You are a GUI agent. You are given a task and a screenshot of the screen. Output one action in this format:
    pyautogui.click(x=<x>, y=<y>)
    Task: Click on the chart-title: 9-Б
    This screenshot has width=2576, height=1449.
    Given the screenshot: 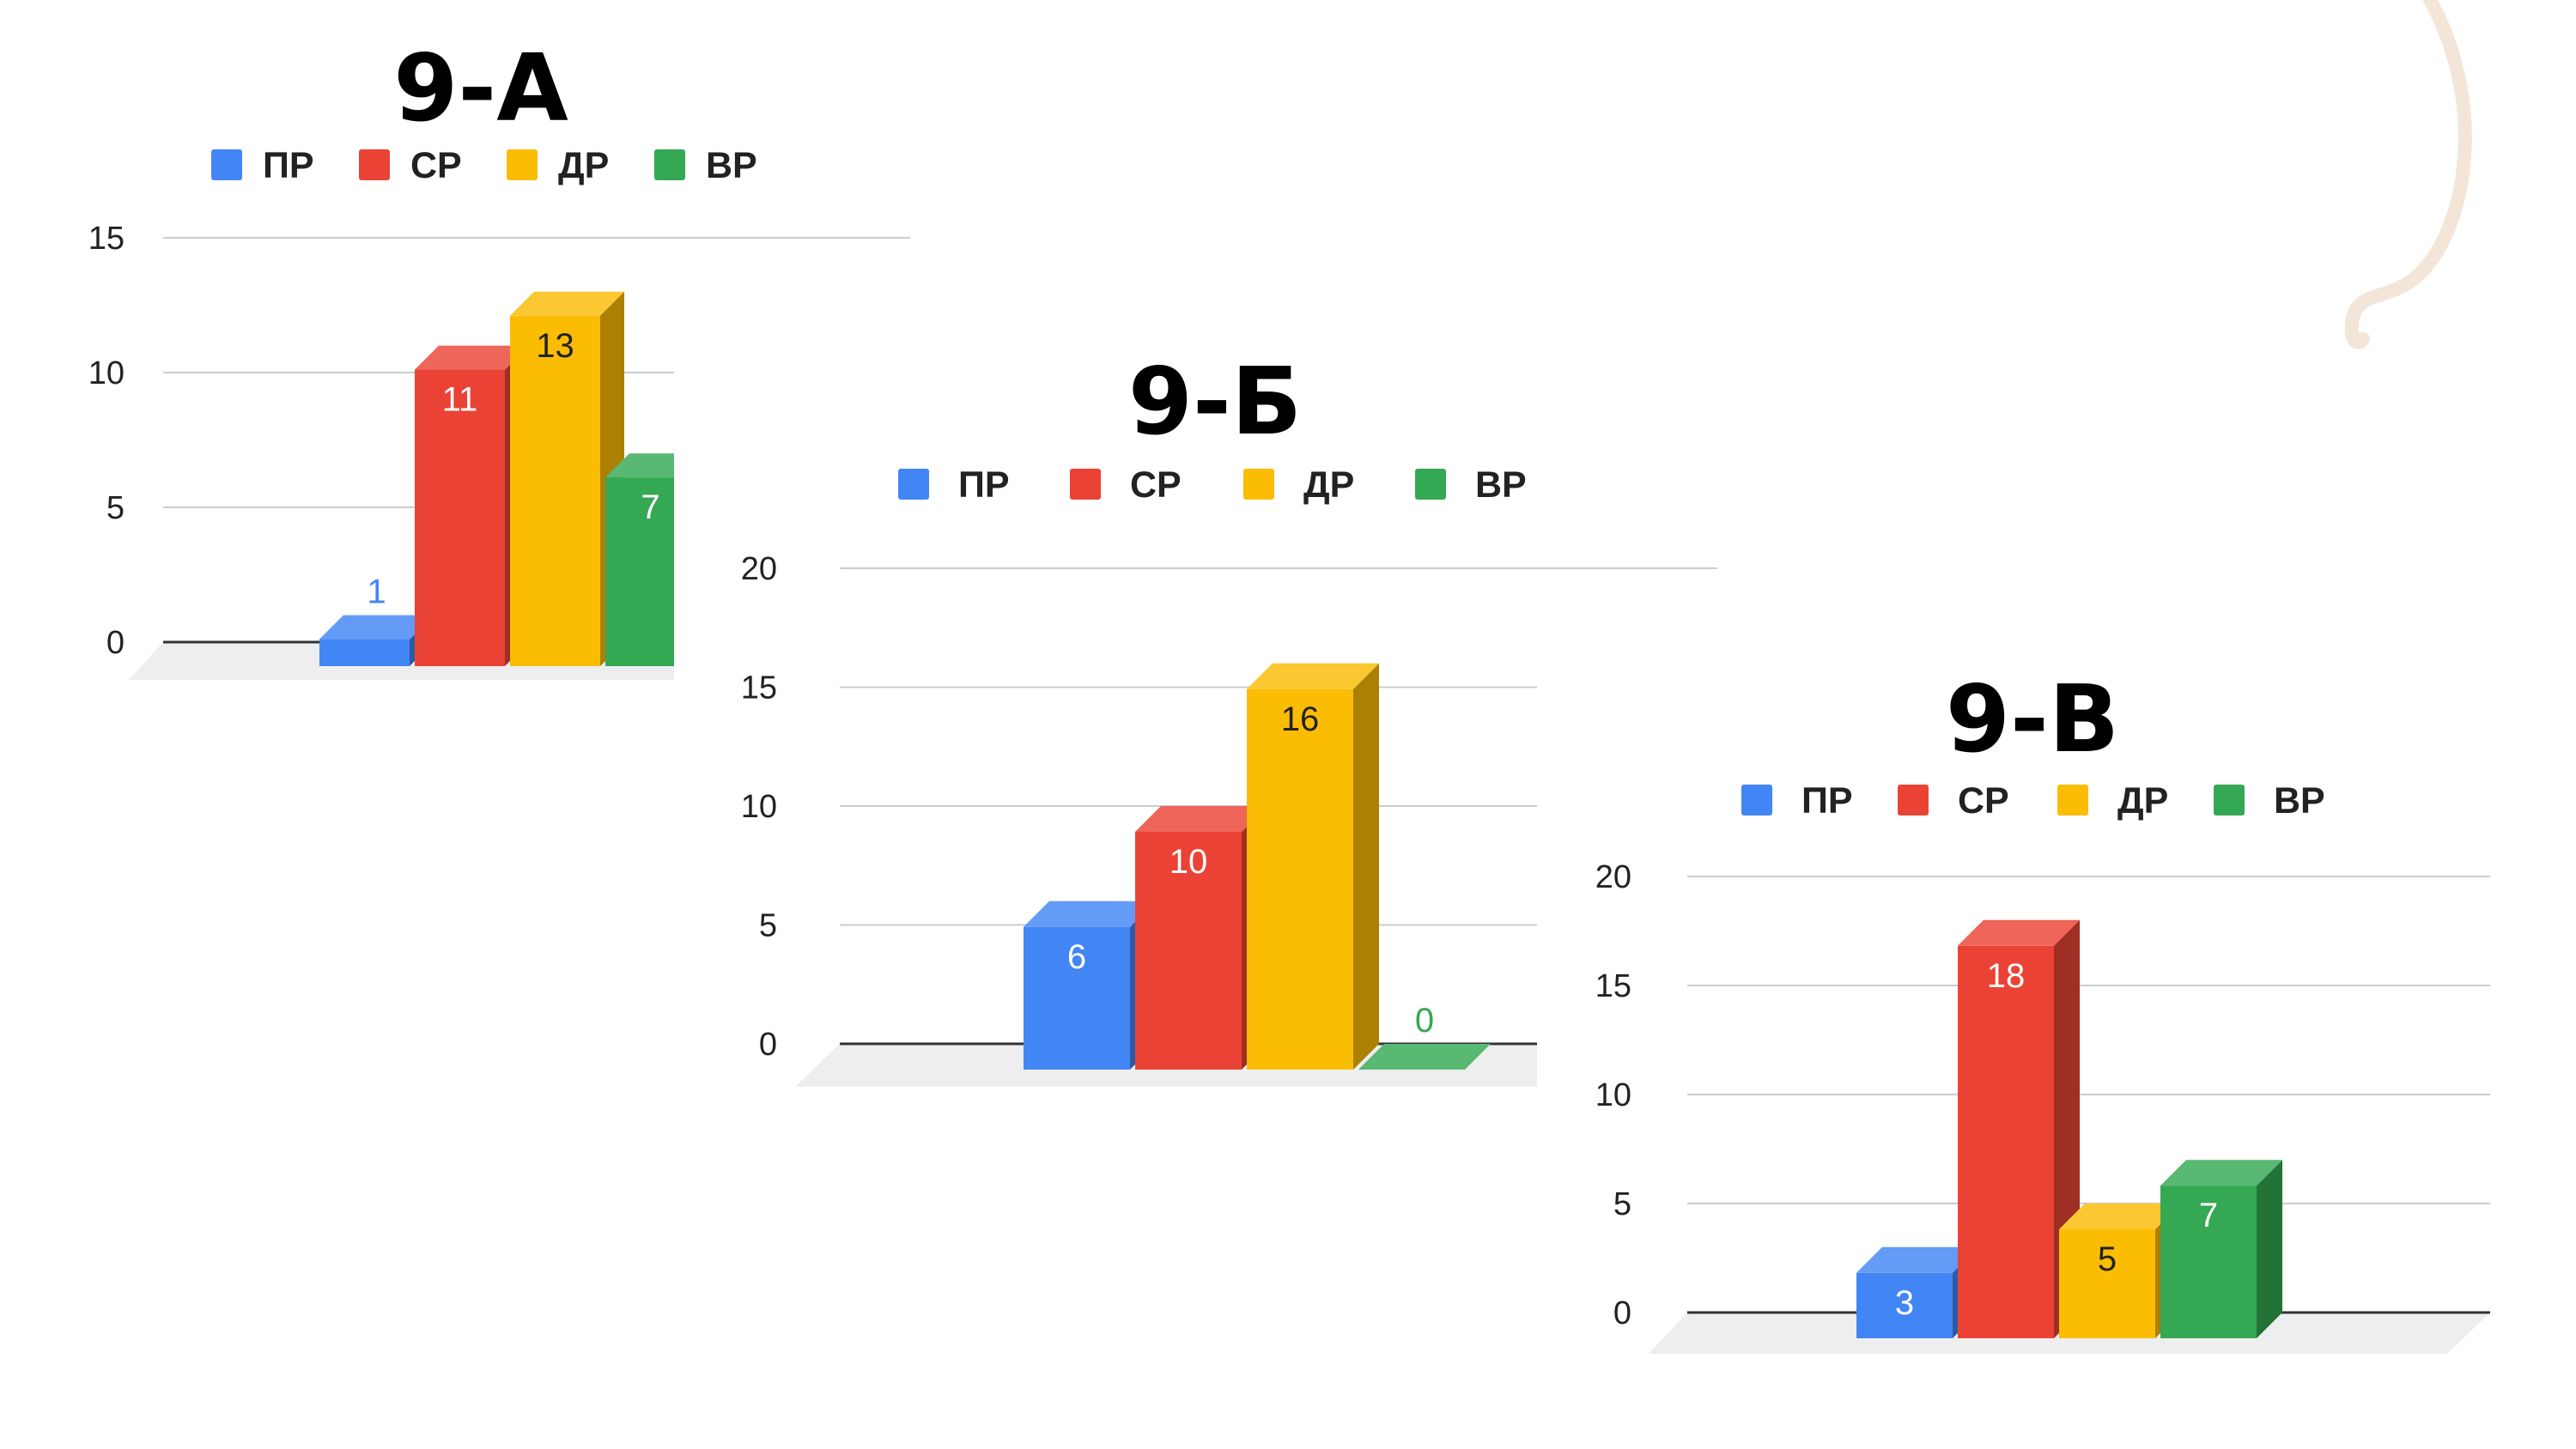 What is the action you would take?
    pyautogui.click(x=1215, y=402)
    